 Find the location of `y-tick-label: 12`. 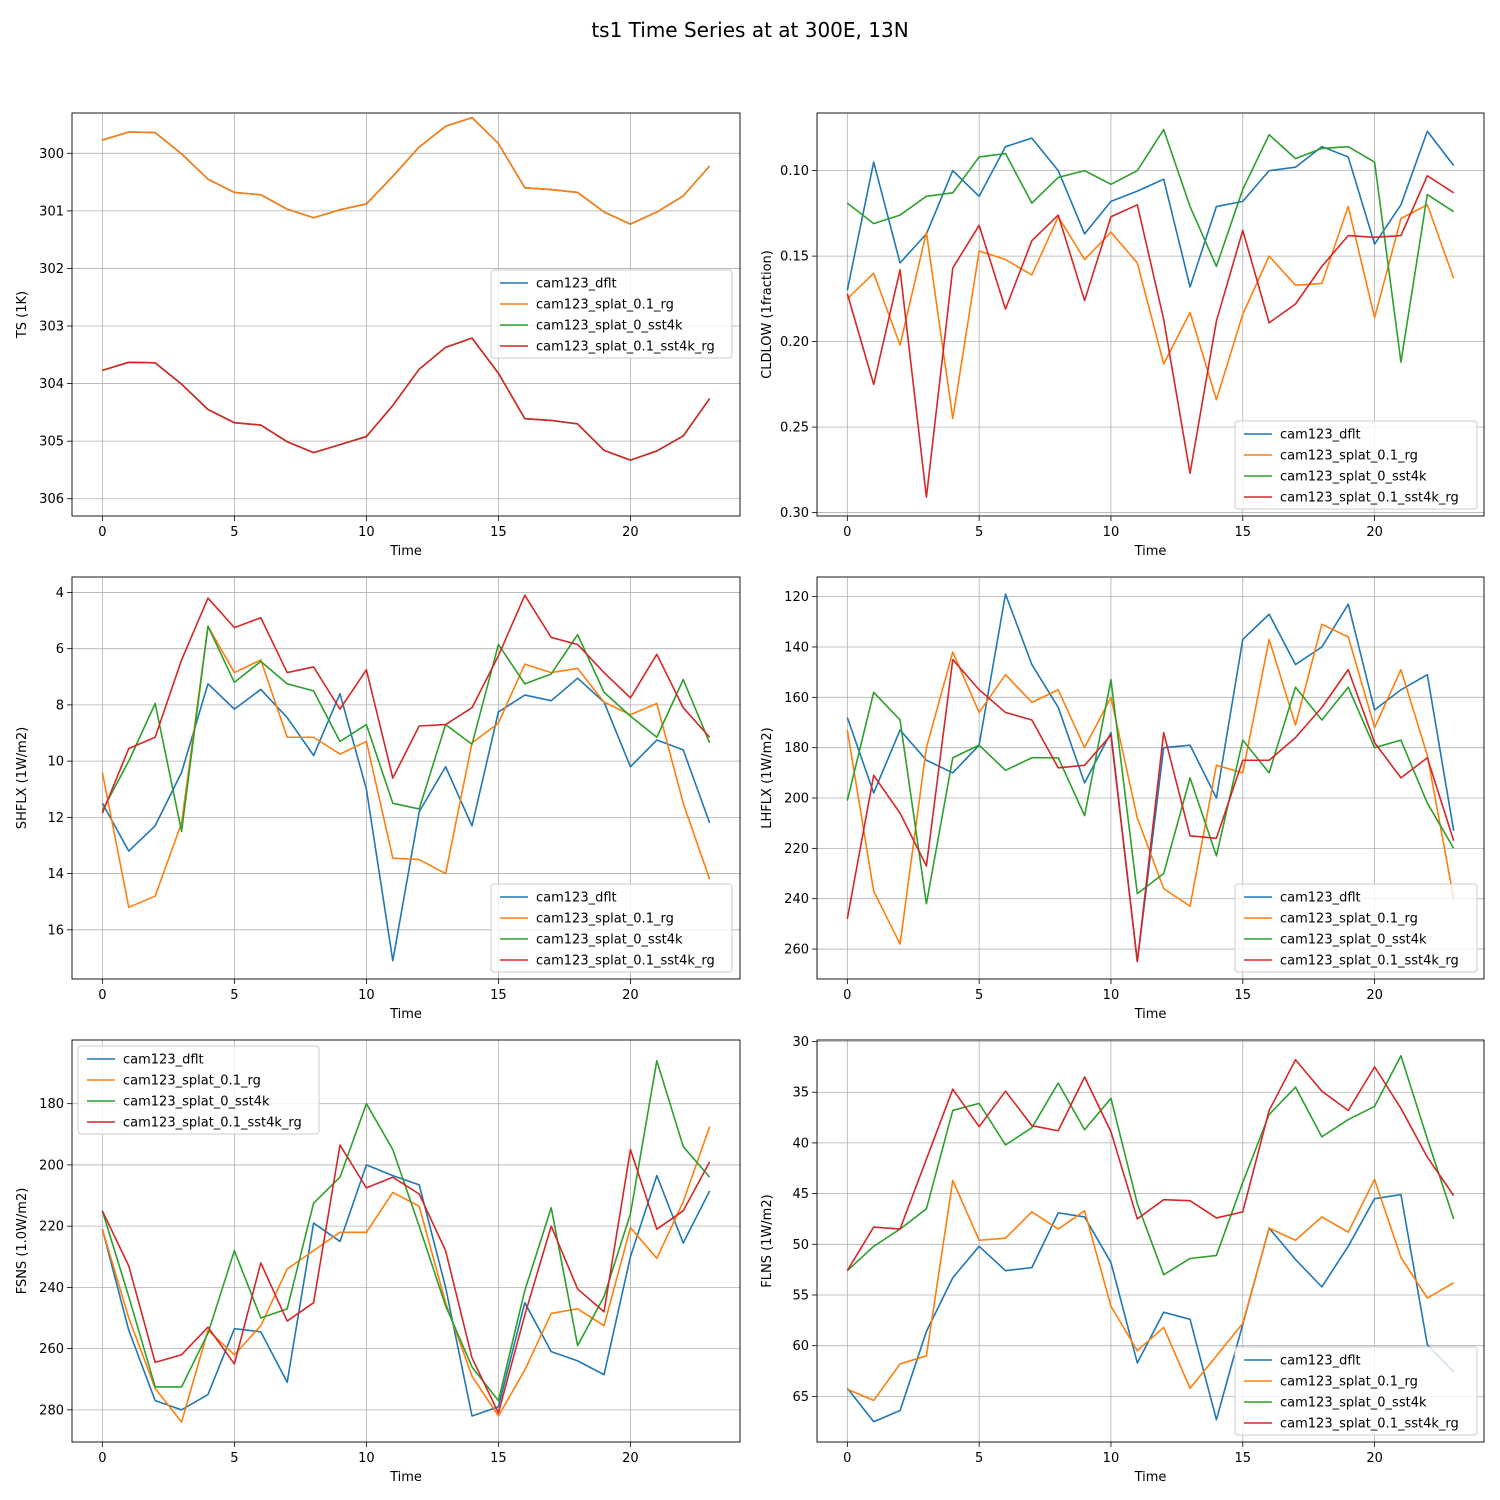

y-tick-label: 12 is located at coordinates (55, 818).